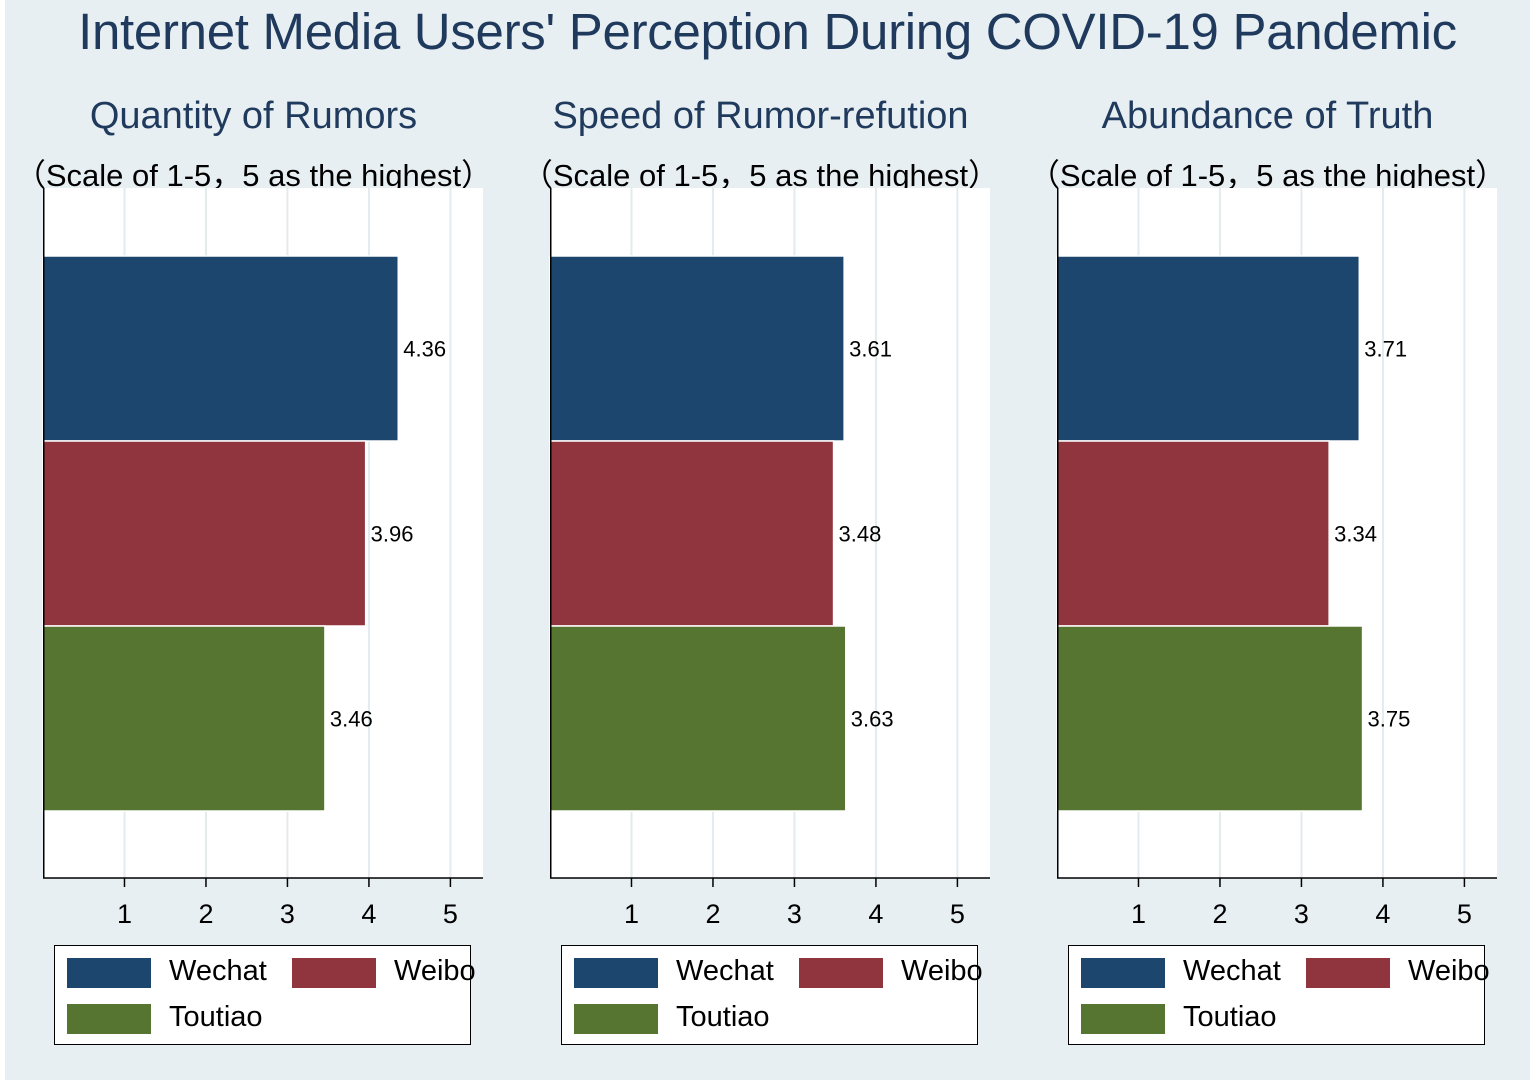 Image resolution: width=1535 pixels, height=1086 pixels. What do you see at coordinates (351, 719) in the screenshot?
I see `value-label-toutiao: 3.46` at bounding box center [351, 719].